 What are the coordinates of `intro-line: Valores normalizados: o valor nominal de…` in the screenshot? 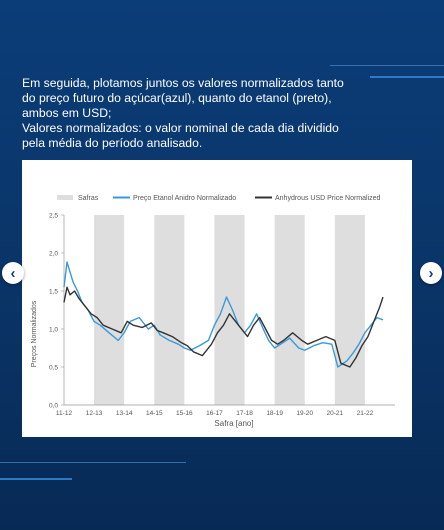 It's located at (180, 128).